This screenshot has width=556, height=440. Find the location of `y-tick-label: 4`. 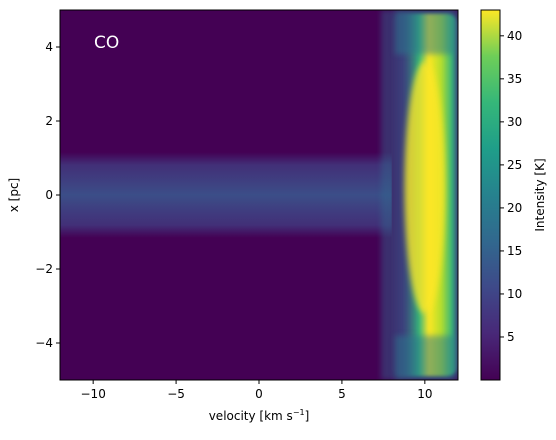

y-tick-label: 4 is located at coordinates (49, 47).